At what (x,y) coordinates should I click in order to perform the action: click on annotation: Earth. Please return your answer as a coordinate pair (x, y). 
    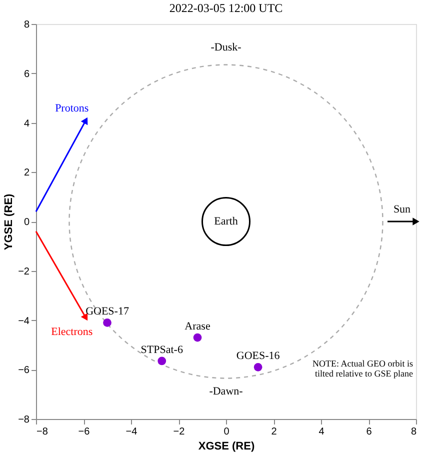
    Looking at the image, I should click on (226, 222).